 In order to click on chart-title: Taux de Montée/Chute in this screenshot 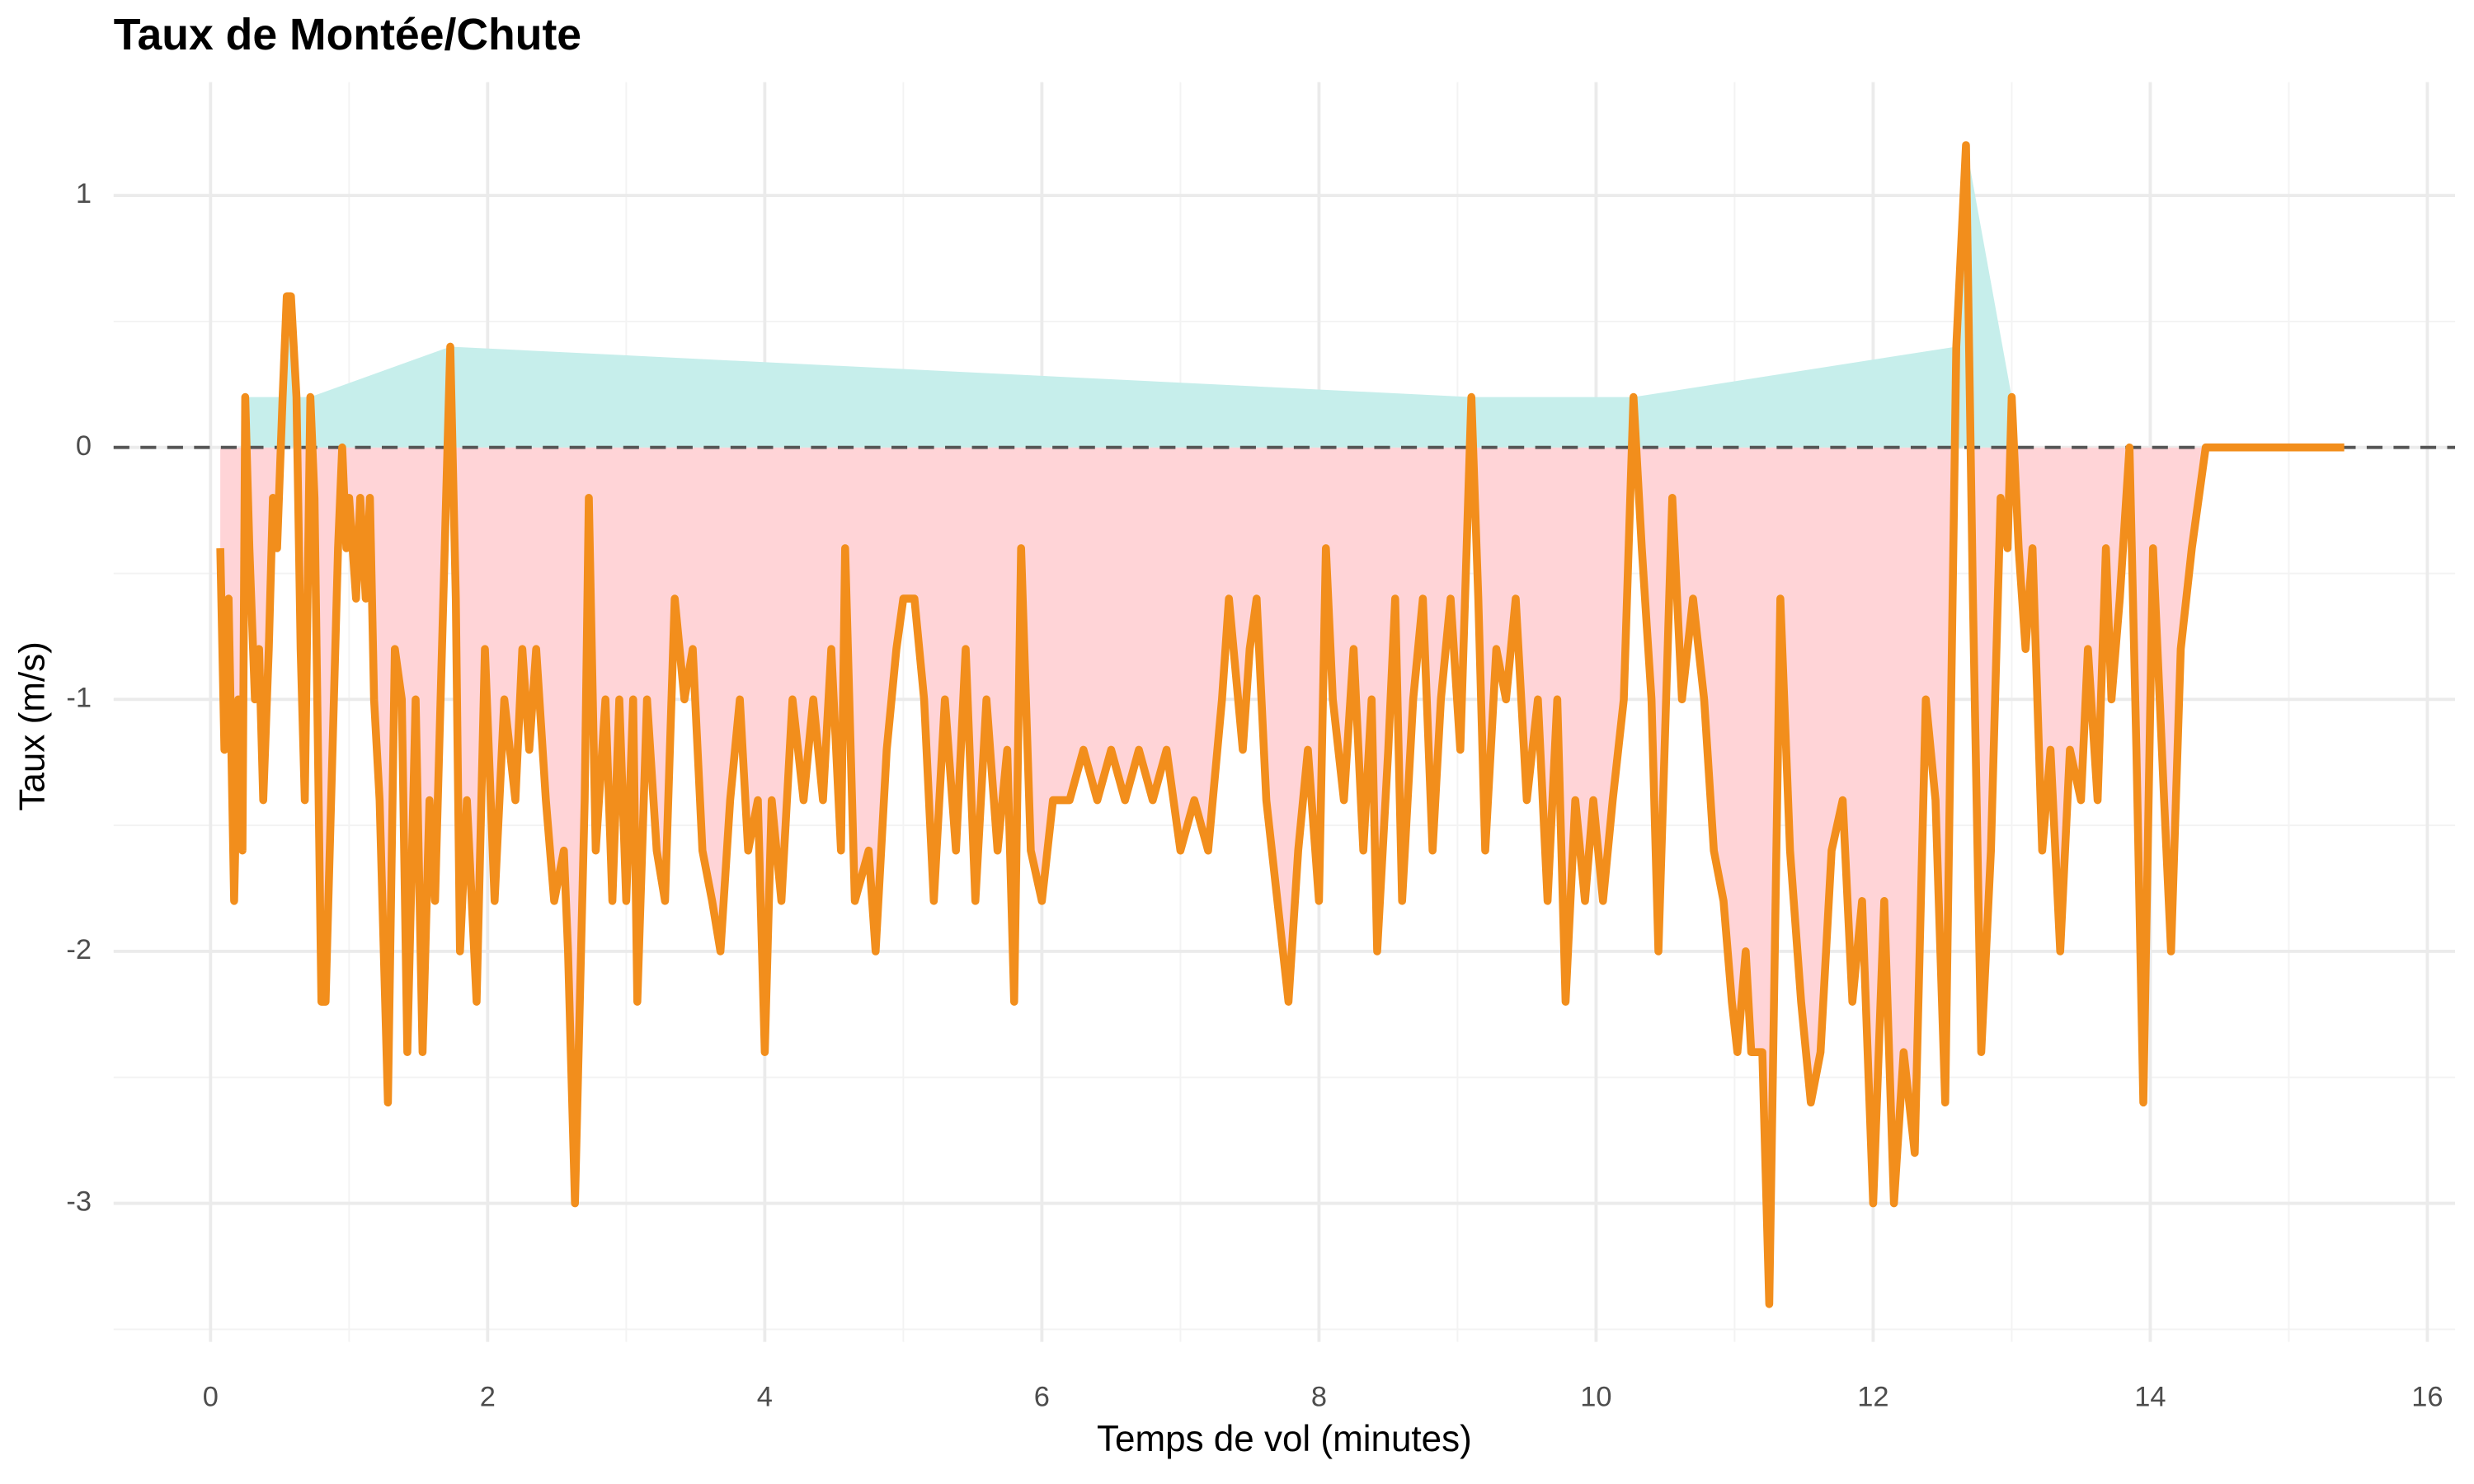, I will do `click(347, 34)`.